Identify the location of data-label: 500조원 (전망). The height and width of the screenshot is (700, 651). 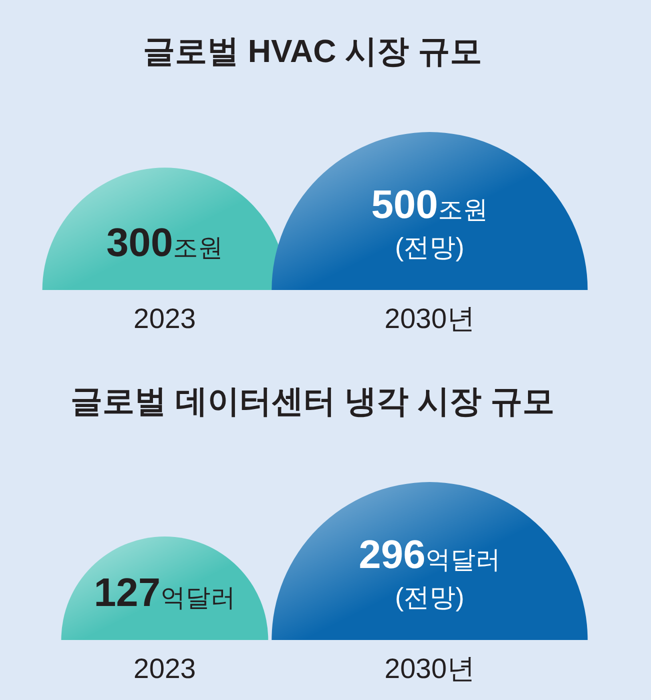
(429, 222).